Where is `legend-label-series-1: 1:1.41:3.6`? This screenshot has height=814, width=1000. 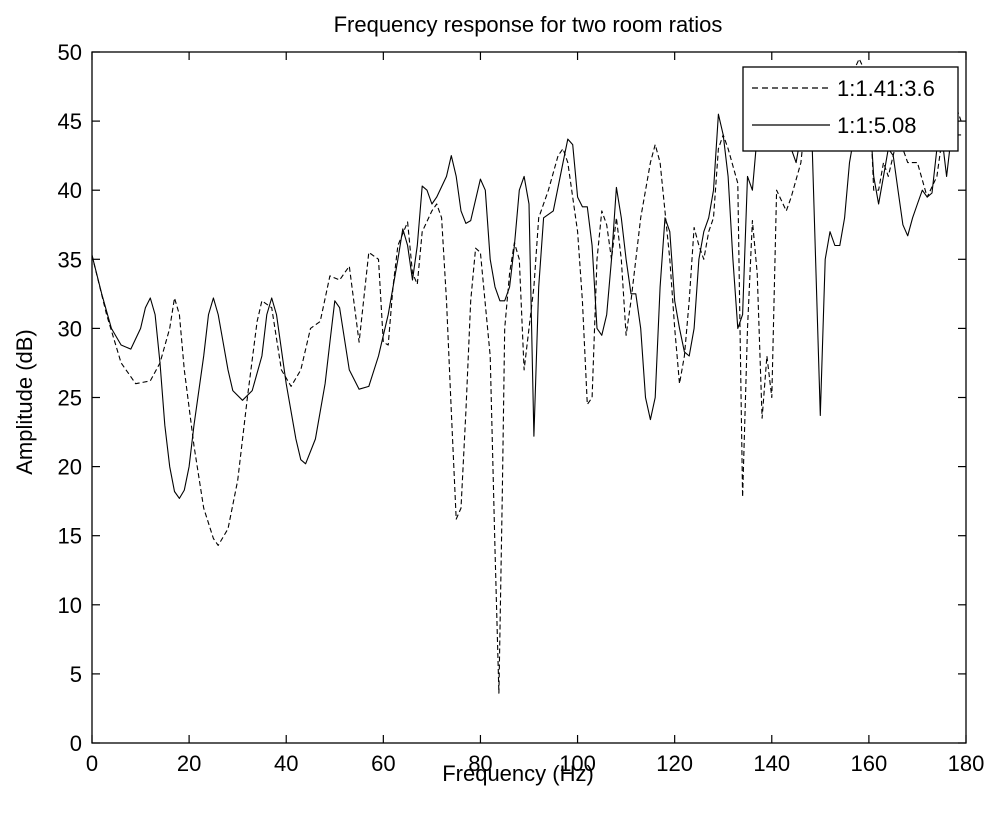
legend-label-series-1: 1:1.41:3.6 is located at coordinates (886, 88).